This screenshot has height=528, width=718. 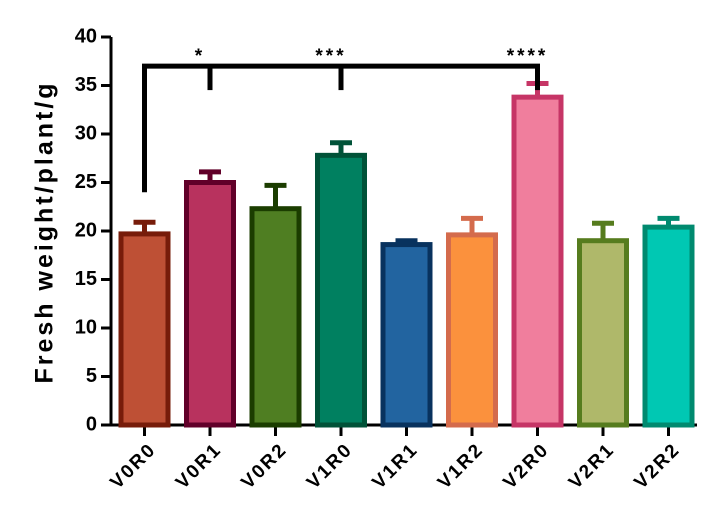 I want to click on y-tick-label: 35, so click(x=86, y=85).